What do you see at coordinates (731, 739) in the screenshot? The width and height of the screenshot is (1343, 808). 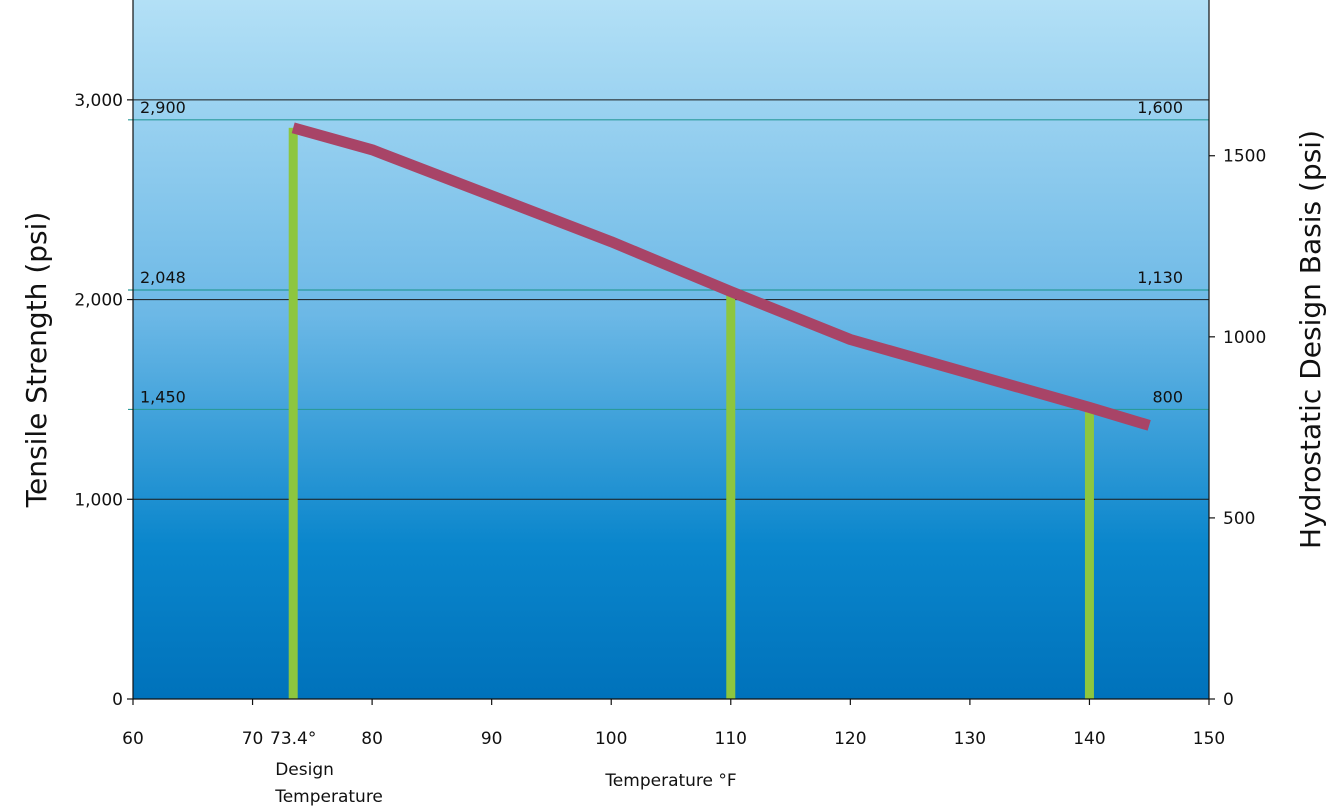 I see `x-tick-label: 110` at bounding box center [731, 739].